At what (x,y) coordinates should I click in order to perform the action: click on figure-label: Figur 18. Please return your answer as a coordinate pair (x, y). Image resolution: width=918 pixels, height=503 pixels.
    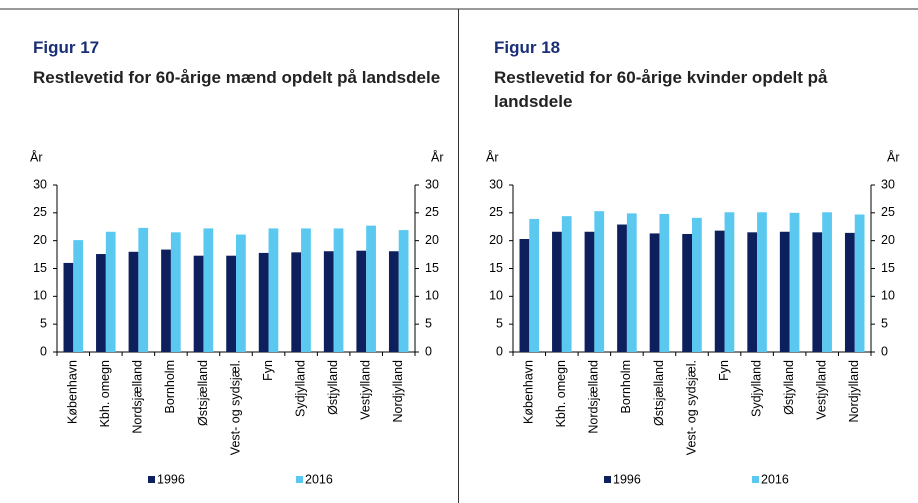
    Looking at the image, I should click on (527, 47).